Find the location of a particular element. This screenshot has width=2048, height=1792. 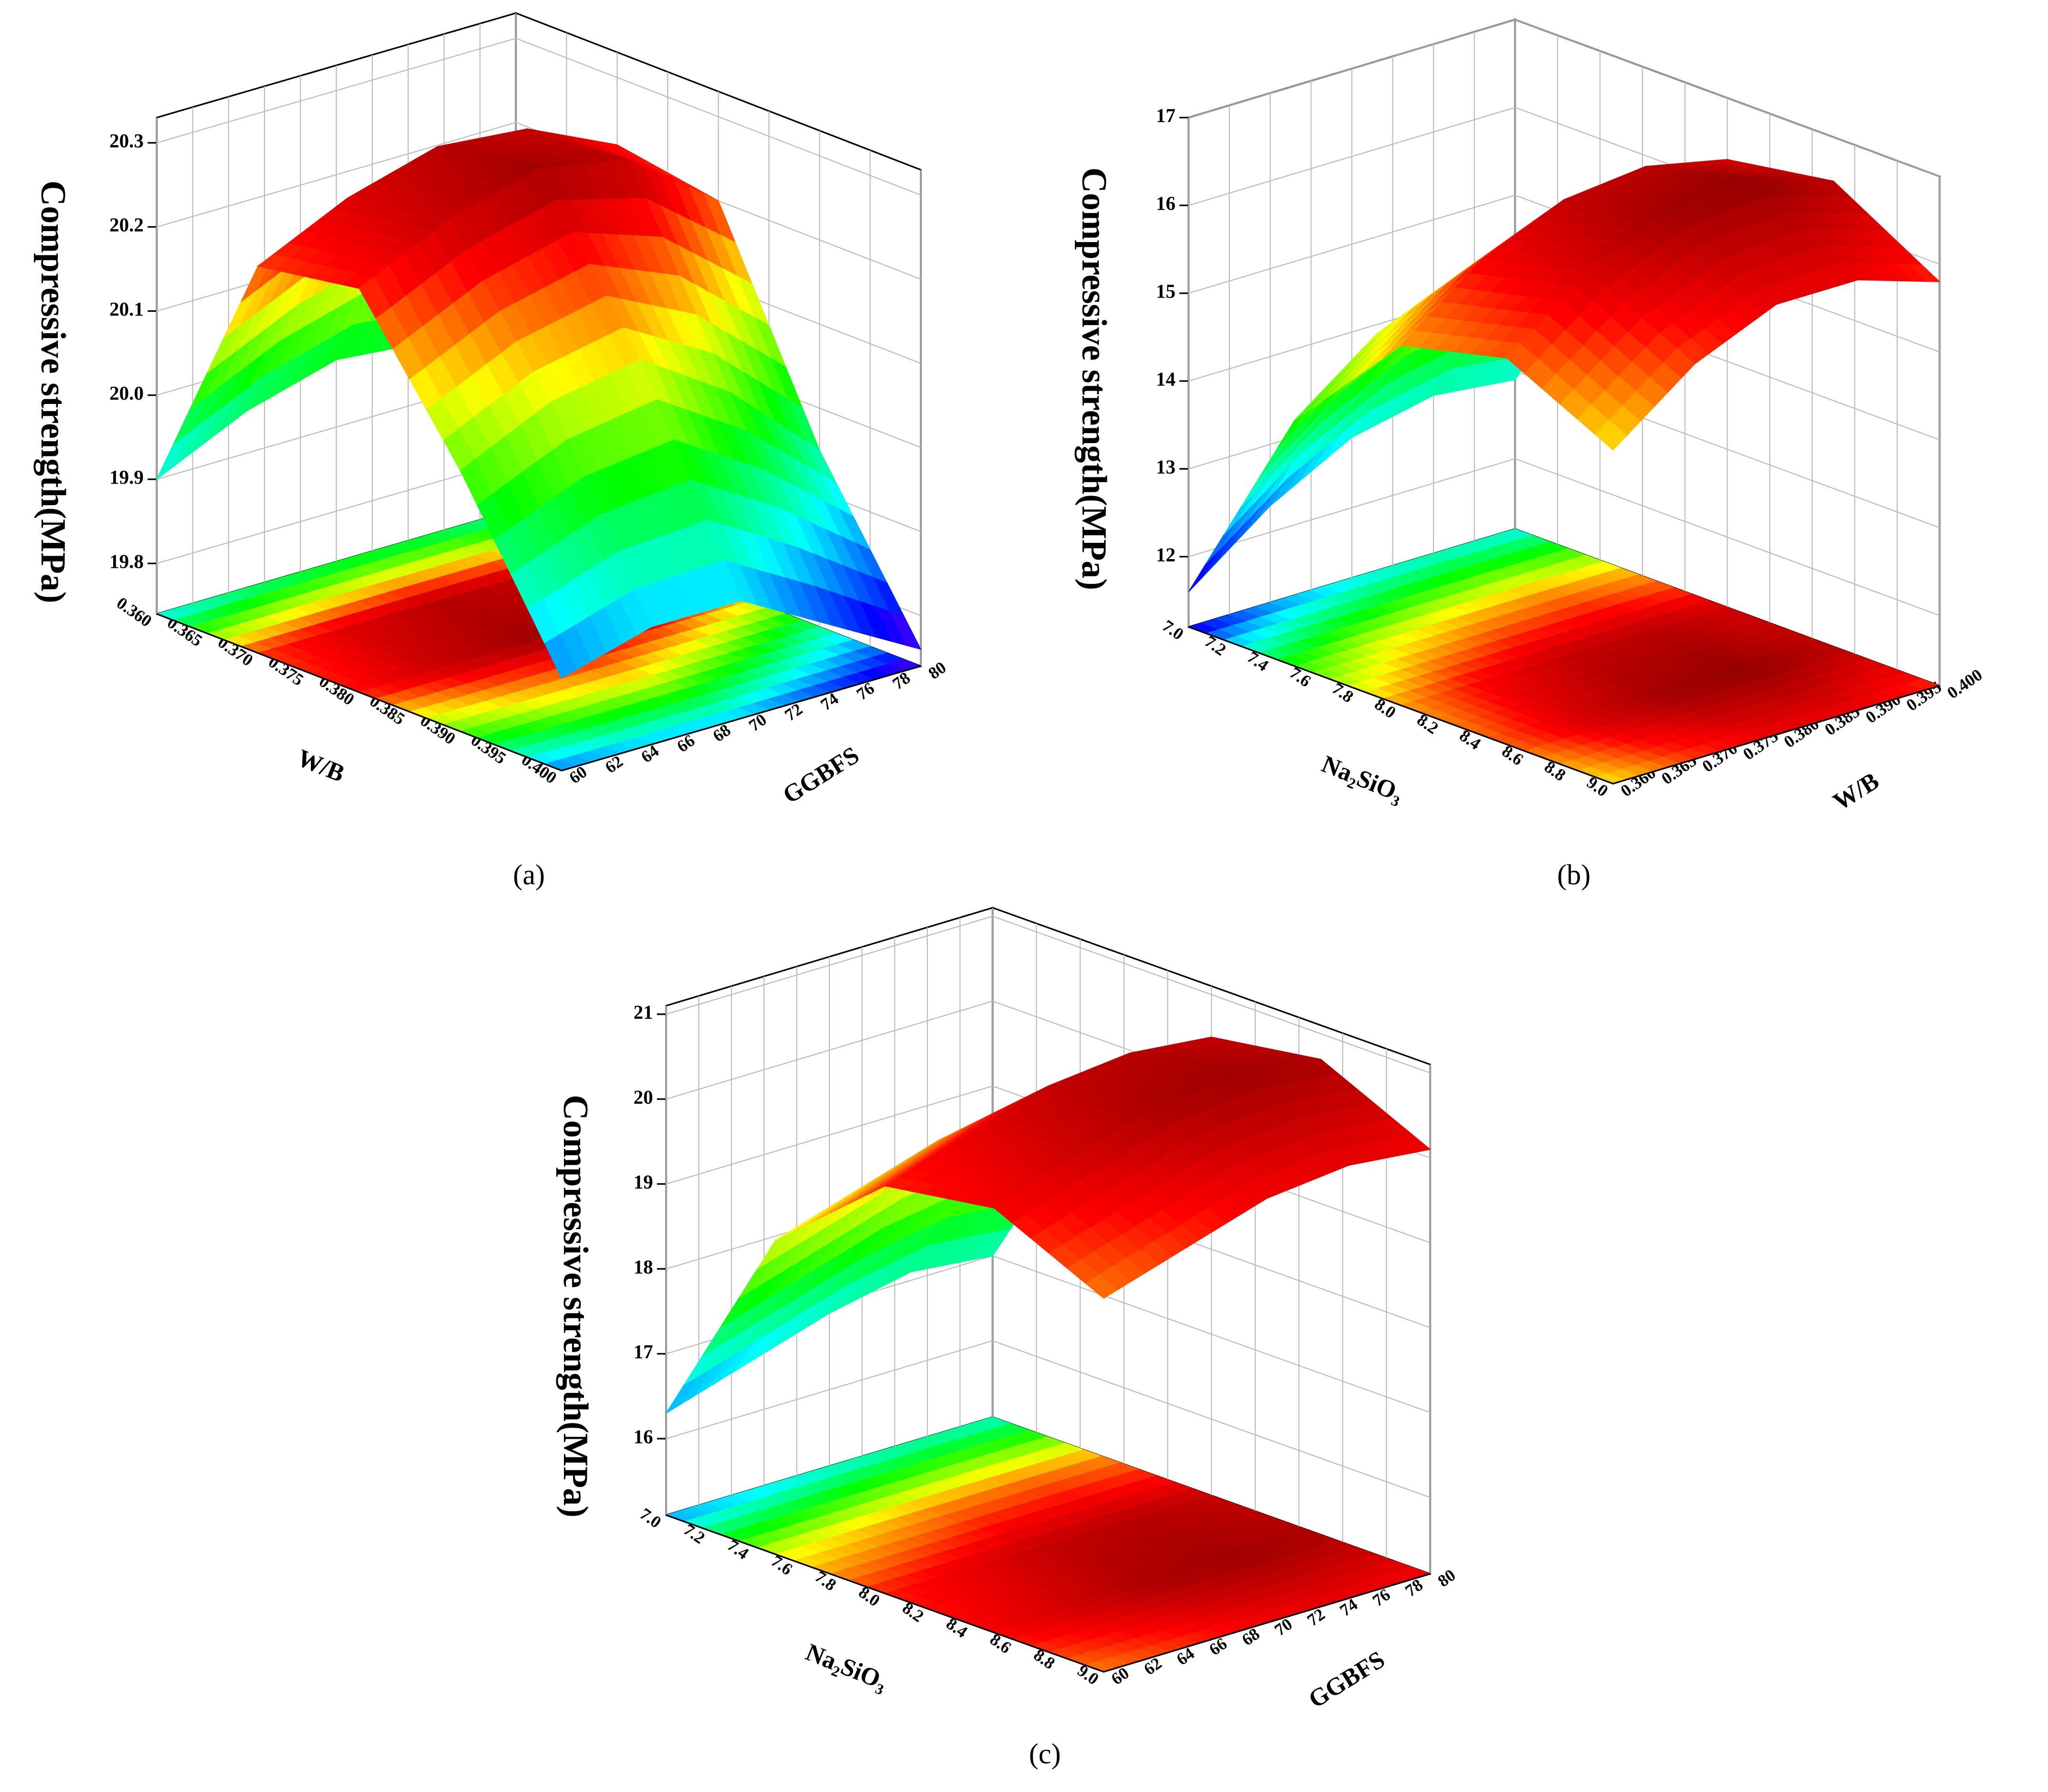

z-tick-label: 19.9 is located at coordinates (126, 477).